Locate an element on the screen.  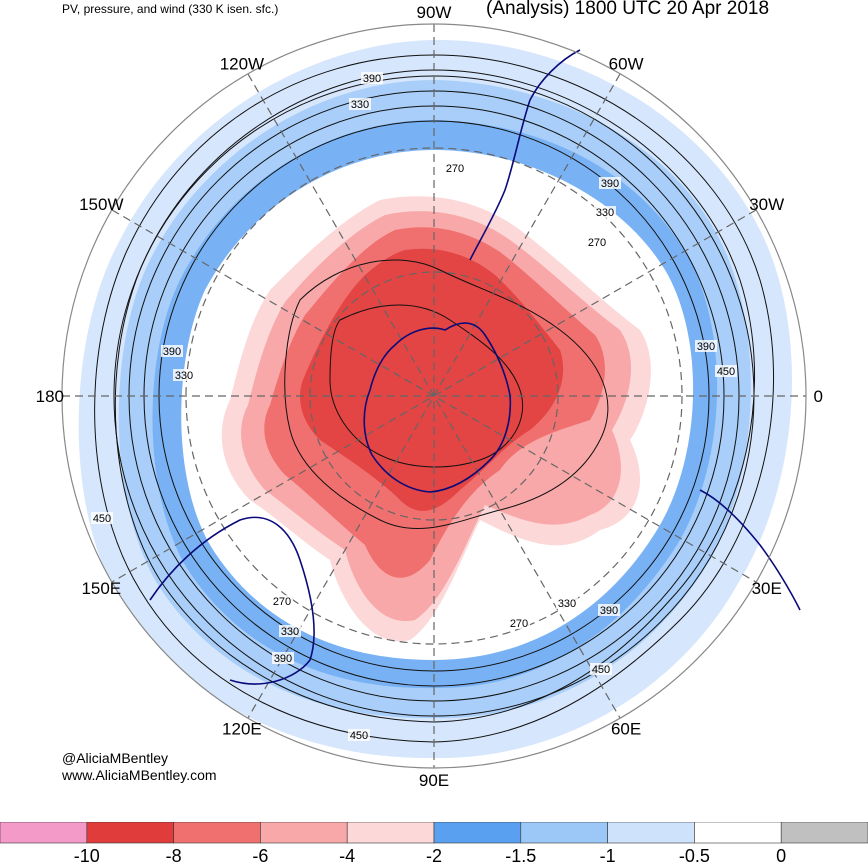
south-america-coast is located at coordinates (525, 155).